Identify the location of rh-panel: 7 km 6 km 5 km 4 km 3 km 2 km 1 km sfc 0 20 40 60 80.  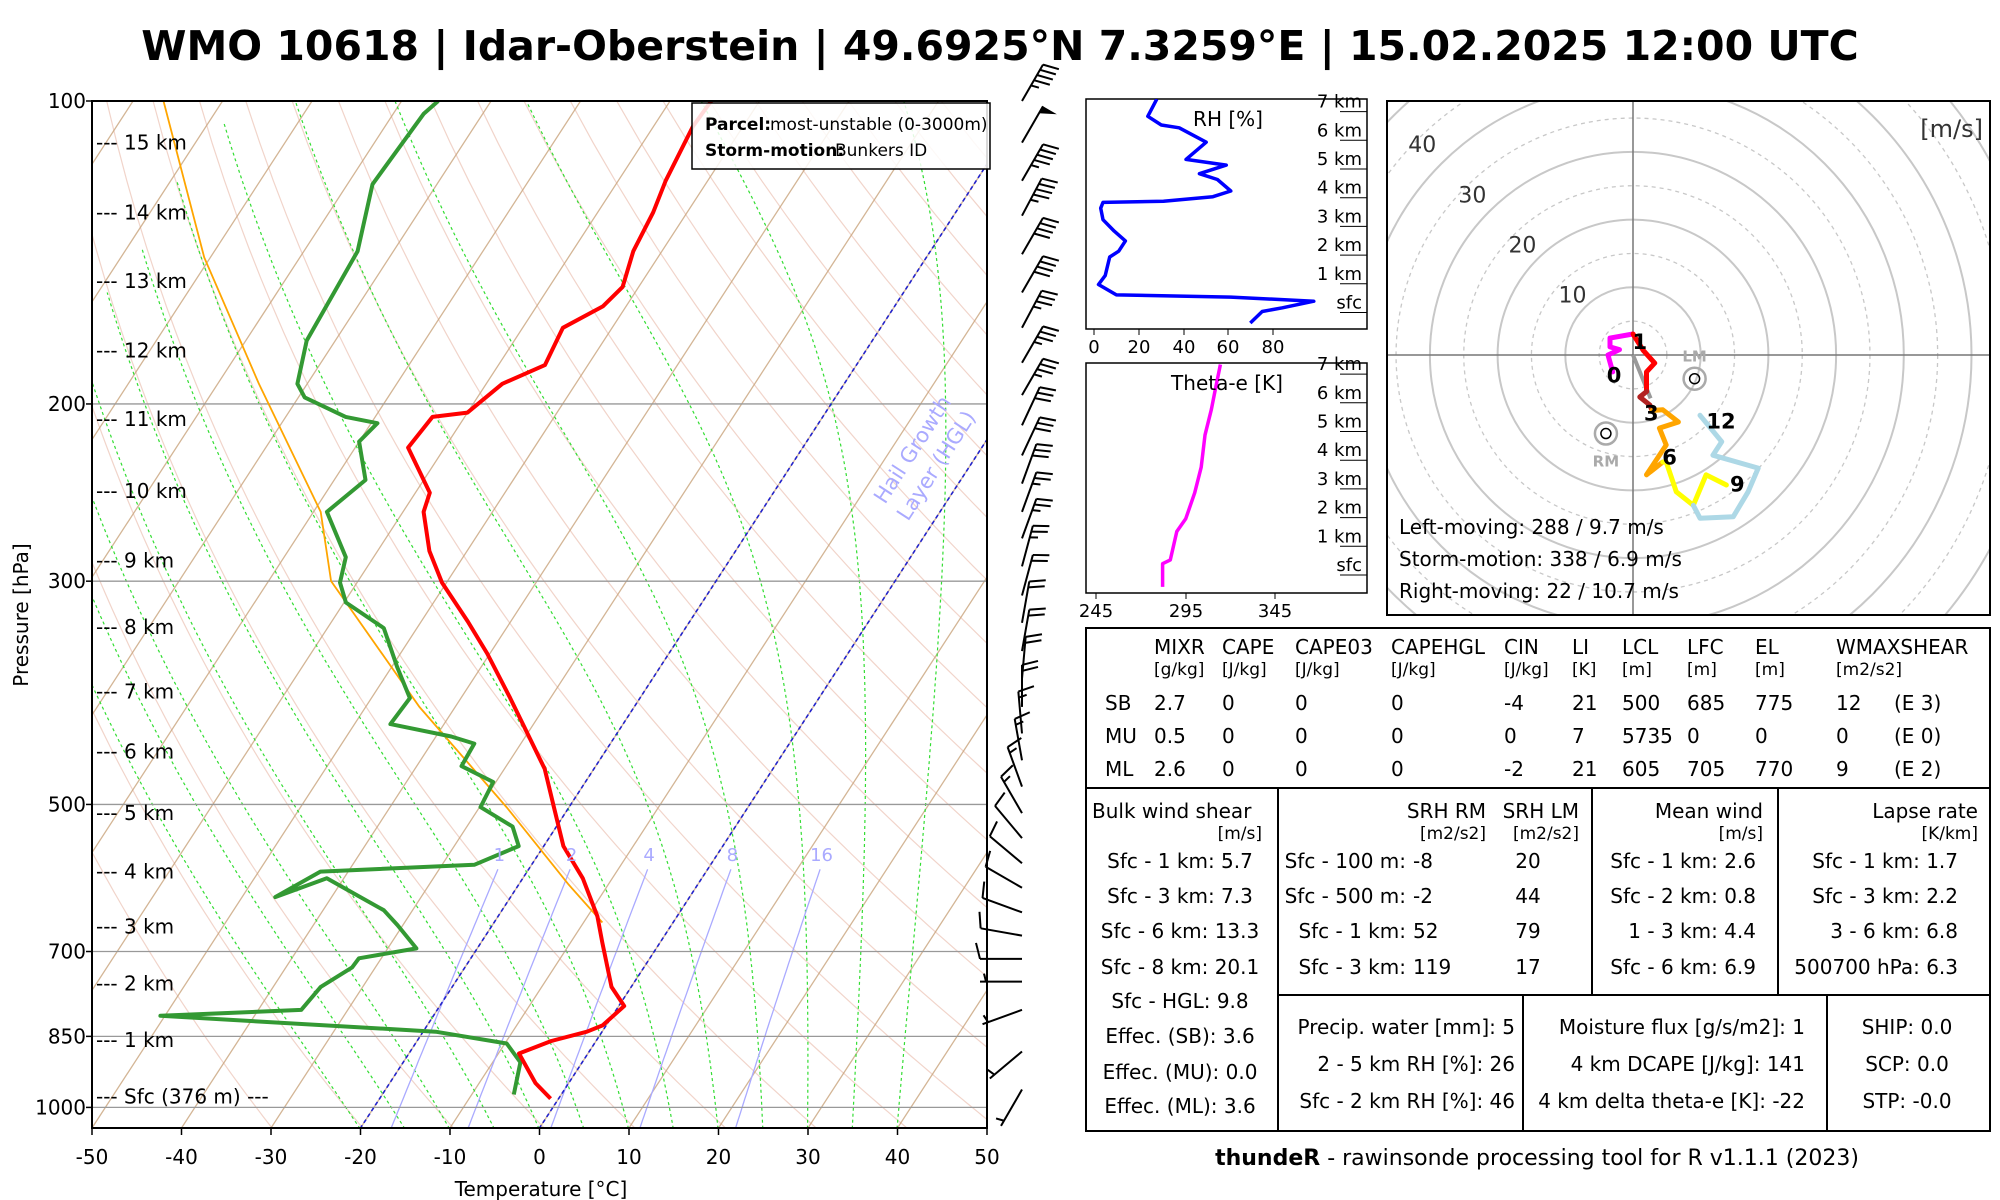
(1226, 225).